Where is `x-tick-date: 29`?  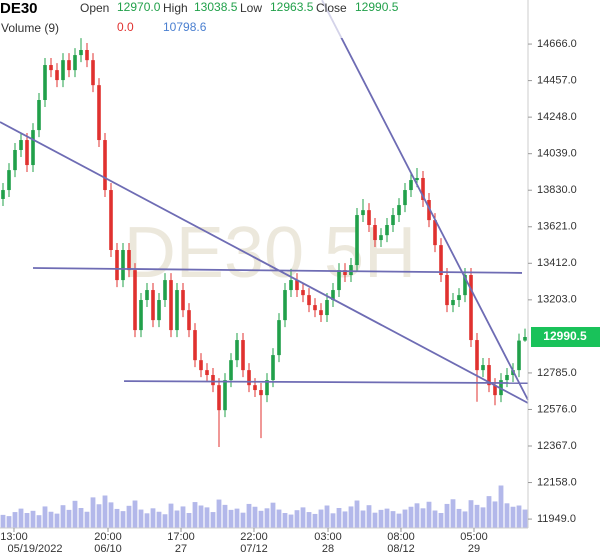
x-tick-date: 29 is located at coordinates (474, 549).